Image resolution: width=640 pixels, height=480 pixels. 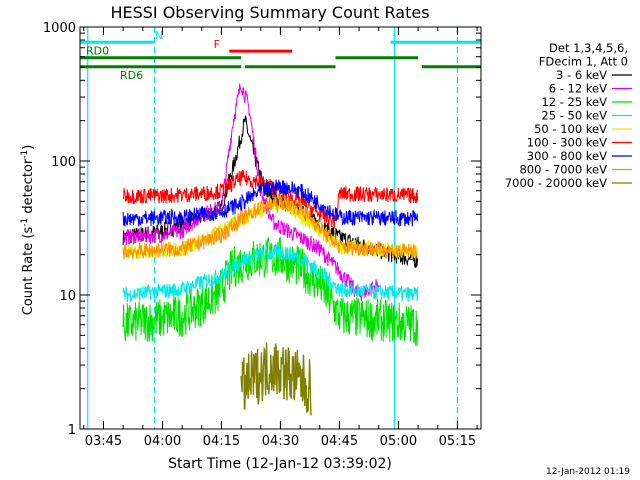 I want to click on legend-entry: 300 - 800 keV, so click(x=567, y=156).